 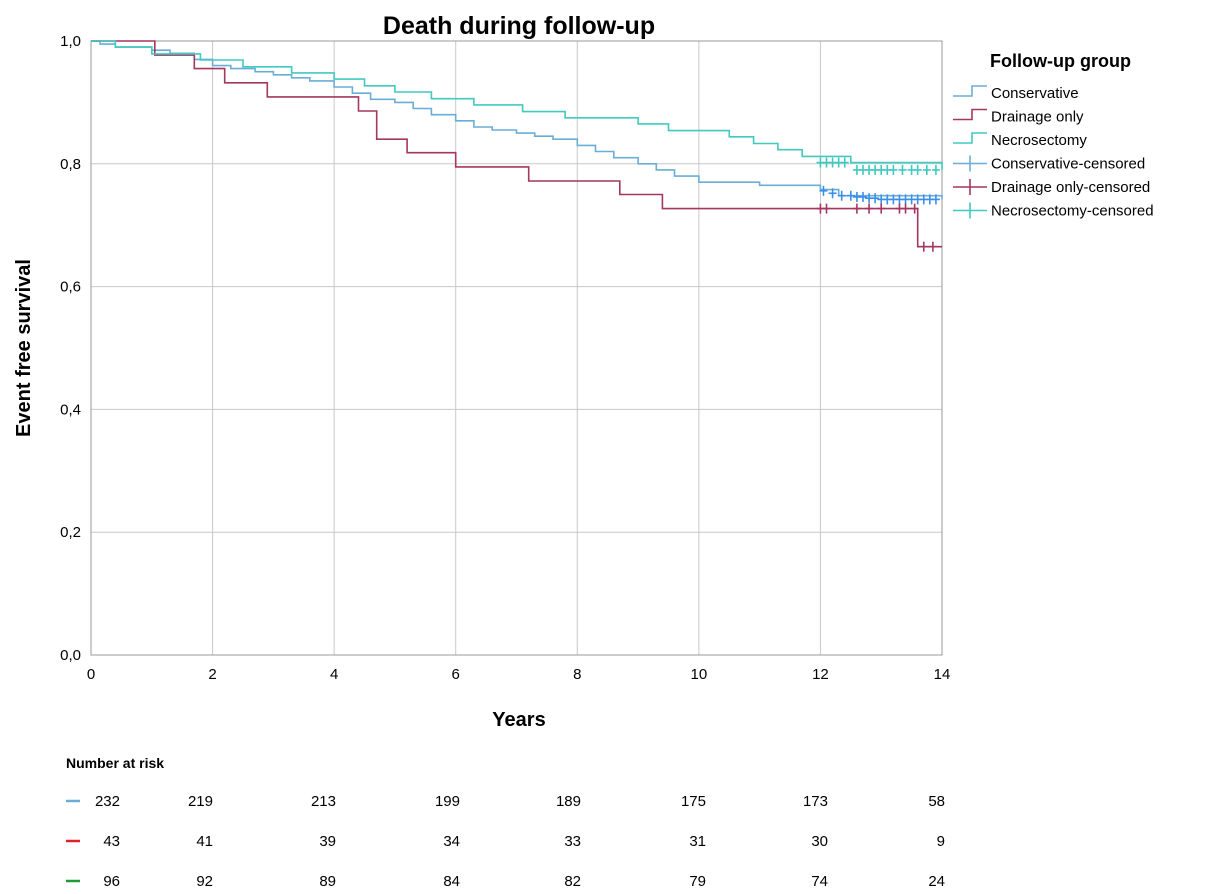 I want to click on survival-curve-conservative, so click(x=517, y=120).